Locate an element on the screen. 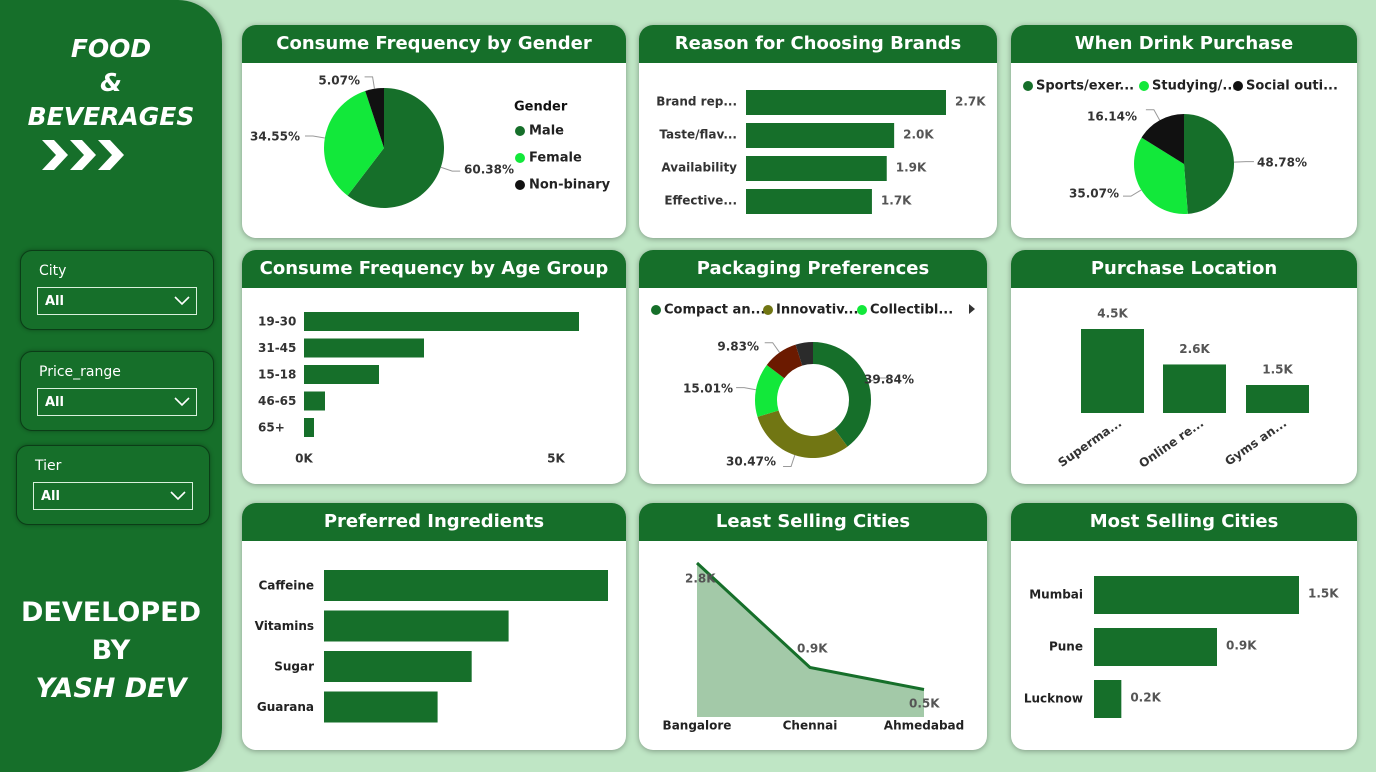 This screenshot has width=1376, height=772. most-data-label: 1.5K is located at coordinates (1323, 594).